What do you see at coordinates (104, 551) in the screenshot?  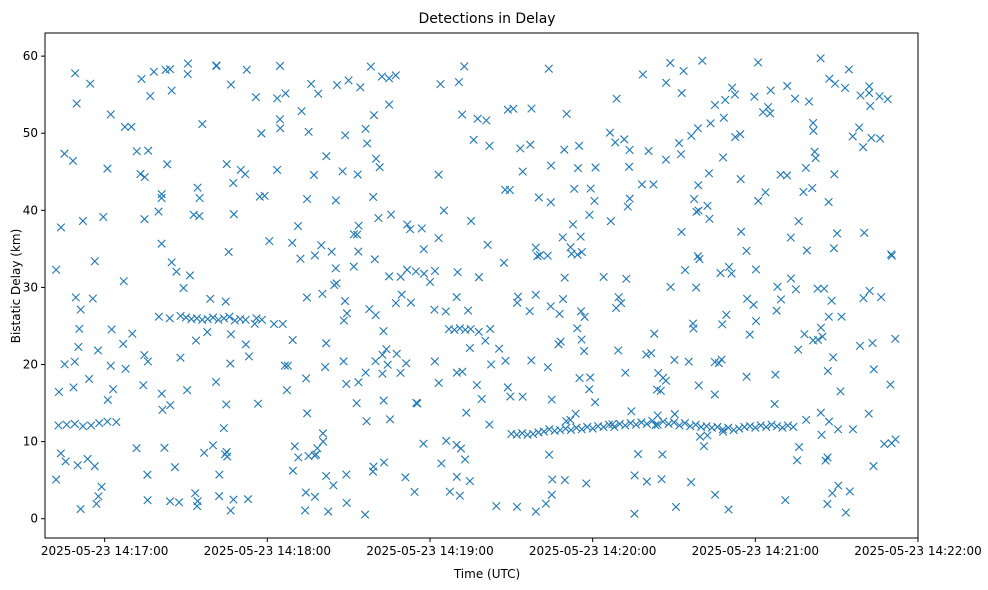 I see `x-tick-label: 2025-05-23 14:17:00` at bounding box center [104, 551].